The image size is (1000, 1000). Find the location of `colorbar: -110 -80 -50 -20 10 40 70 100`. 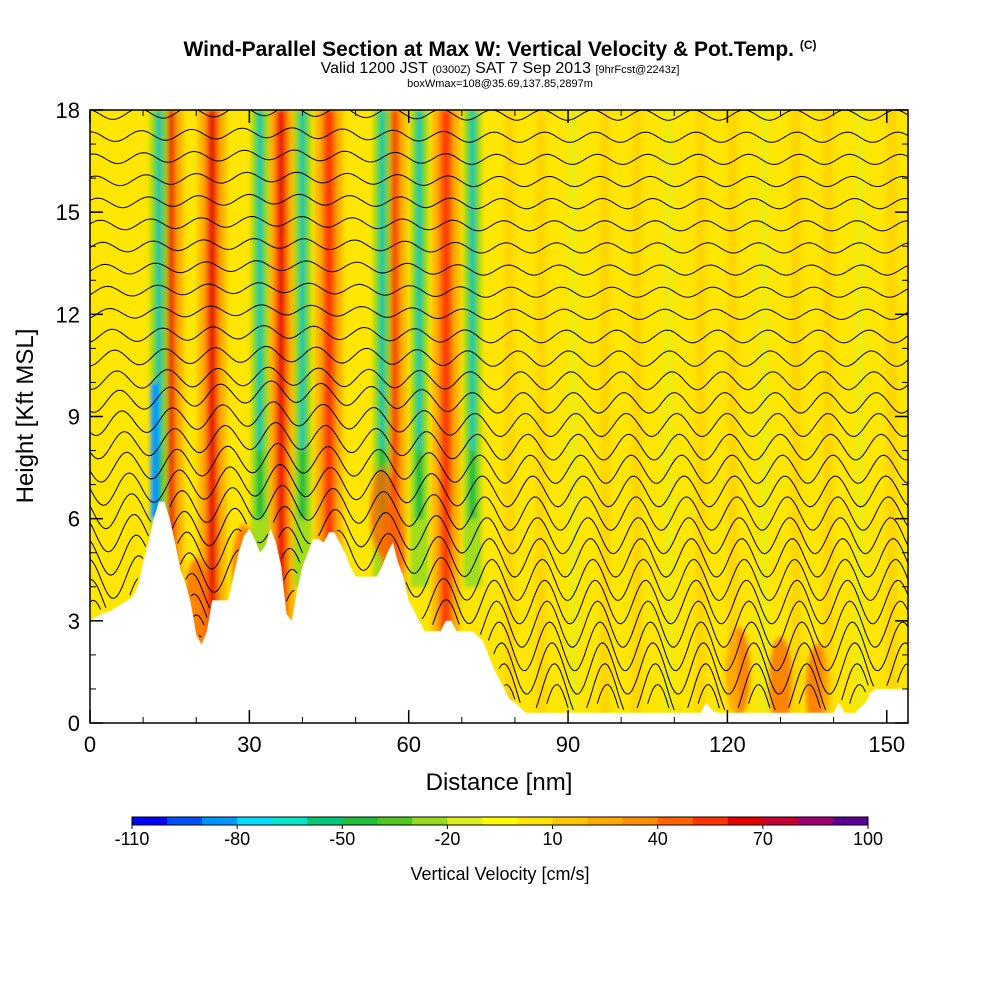

colorbar: -110 -80 -50 -20 10 40 70 100 is located at coordinates (499, 832).